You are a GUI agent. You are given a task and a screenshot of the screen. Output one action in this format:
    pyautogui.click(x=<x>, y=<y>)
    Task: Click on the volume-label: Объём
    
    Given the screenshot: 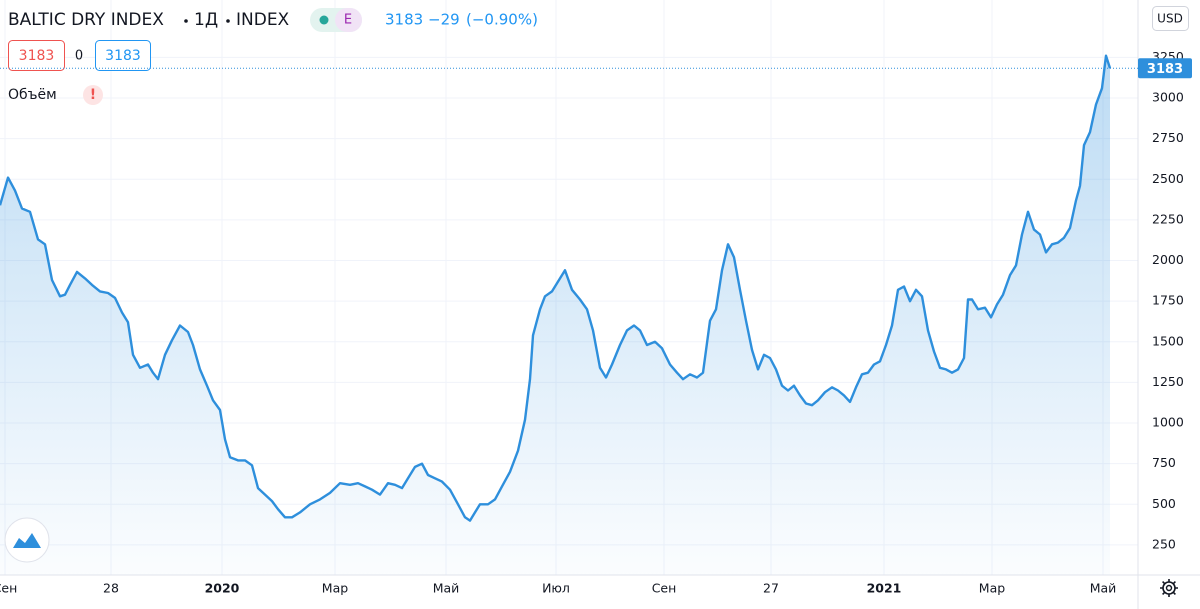 What is the action you would take?
    pyautogui.click(x=32, y=95)
    